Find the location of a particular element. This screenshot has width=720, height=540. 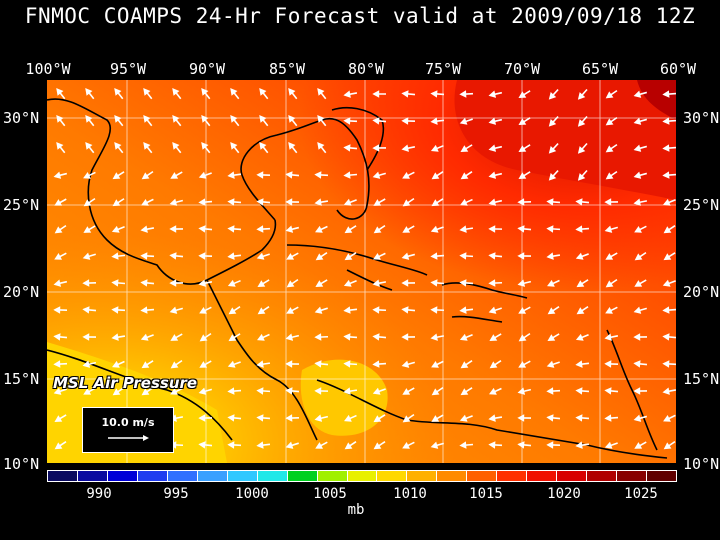

lat-label-left: 15°N is located at coordinates (21, 379).